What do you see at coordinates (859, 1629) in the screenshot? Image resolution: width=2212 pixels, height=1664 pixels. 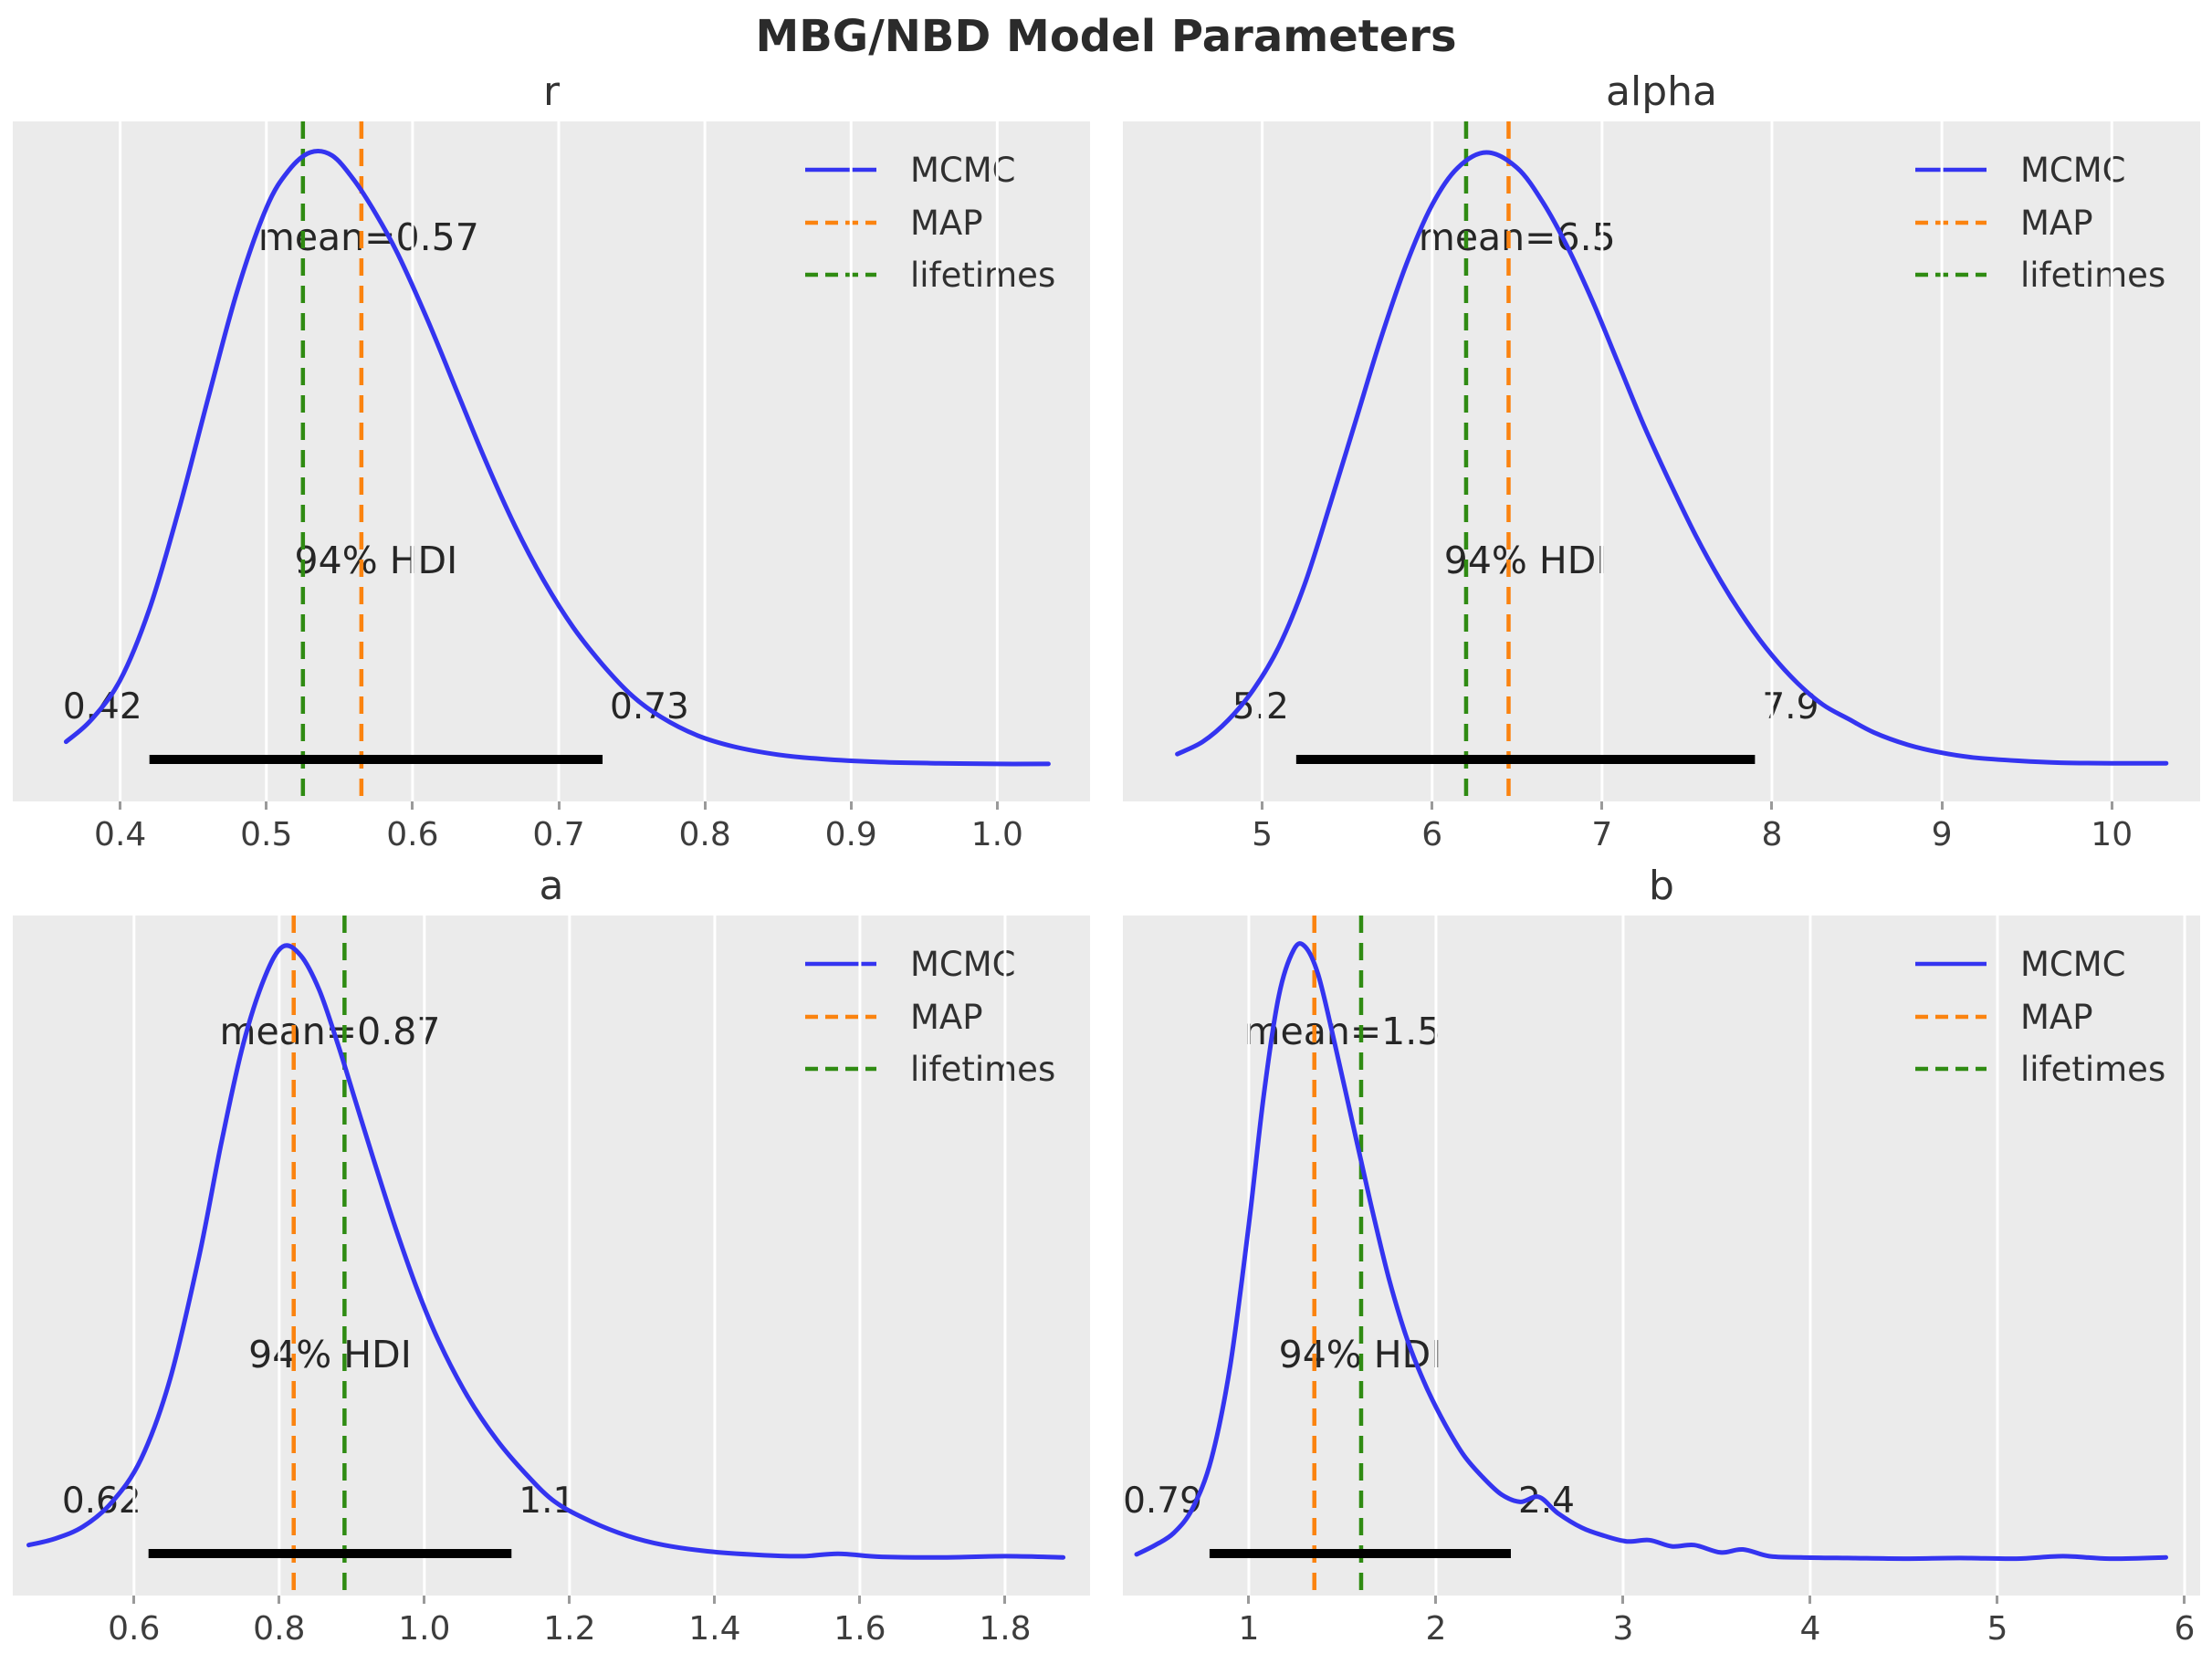 I see `x-tick-label: 1.6` at bounding box center [859, 1629].